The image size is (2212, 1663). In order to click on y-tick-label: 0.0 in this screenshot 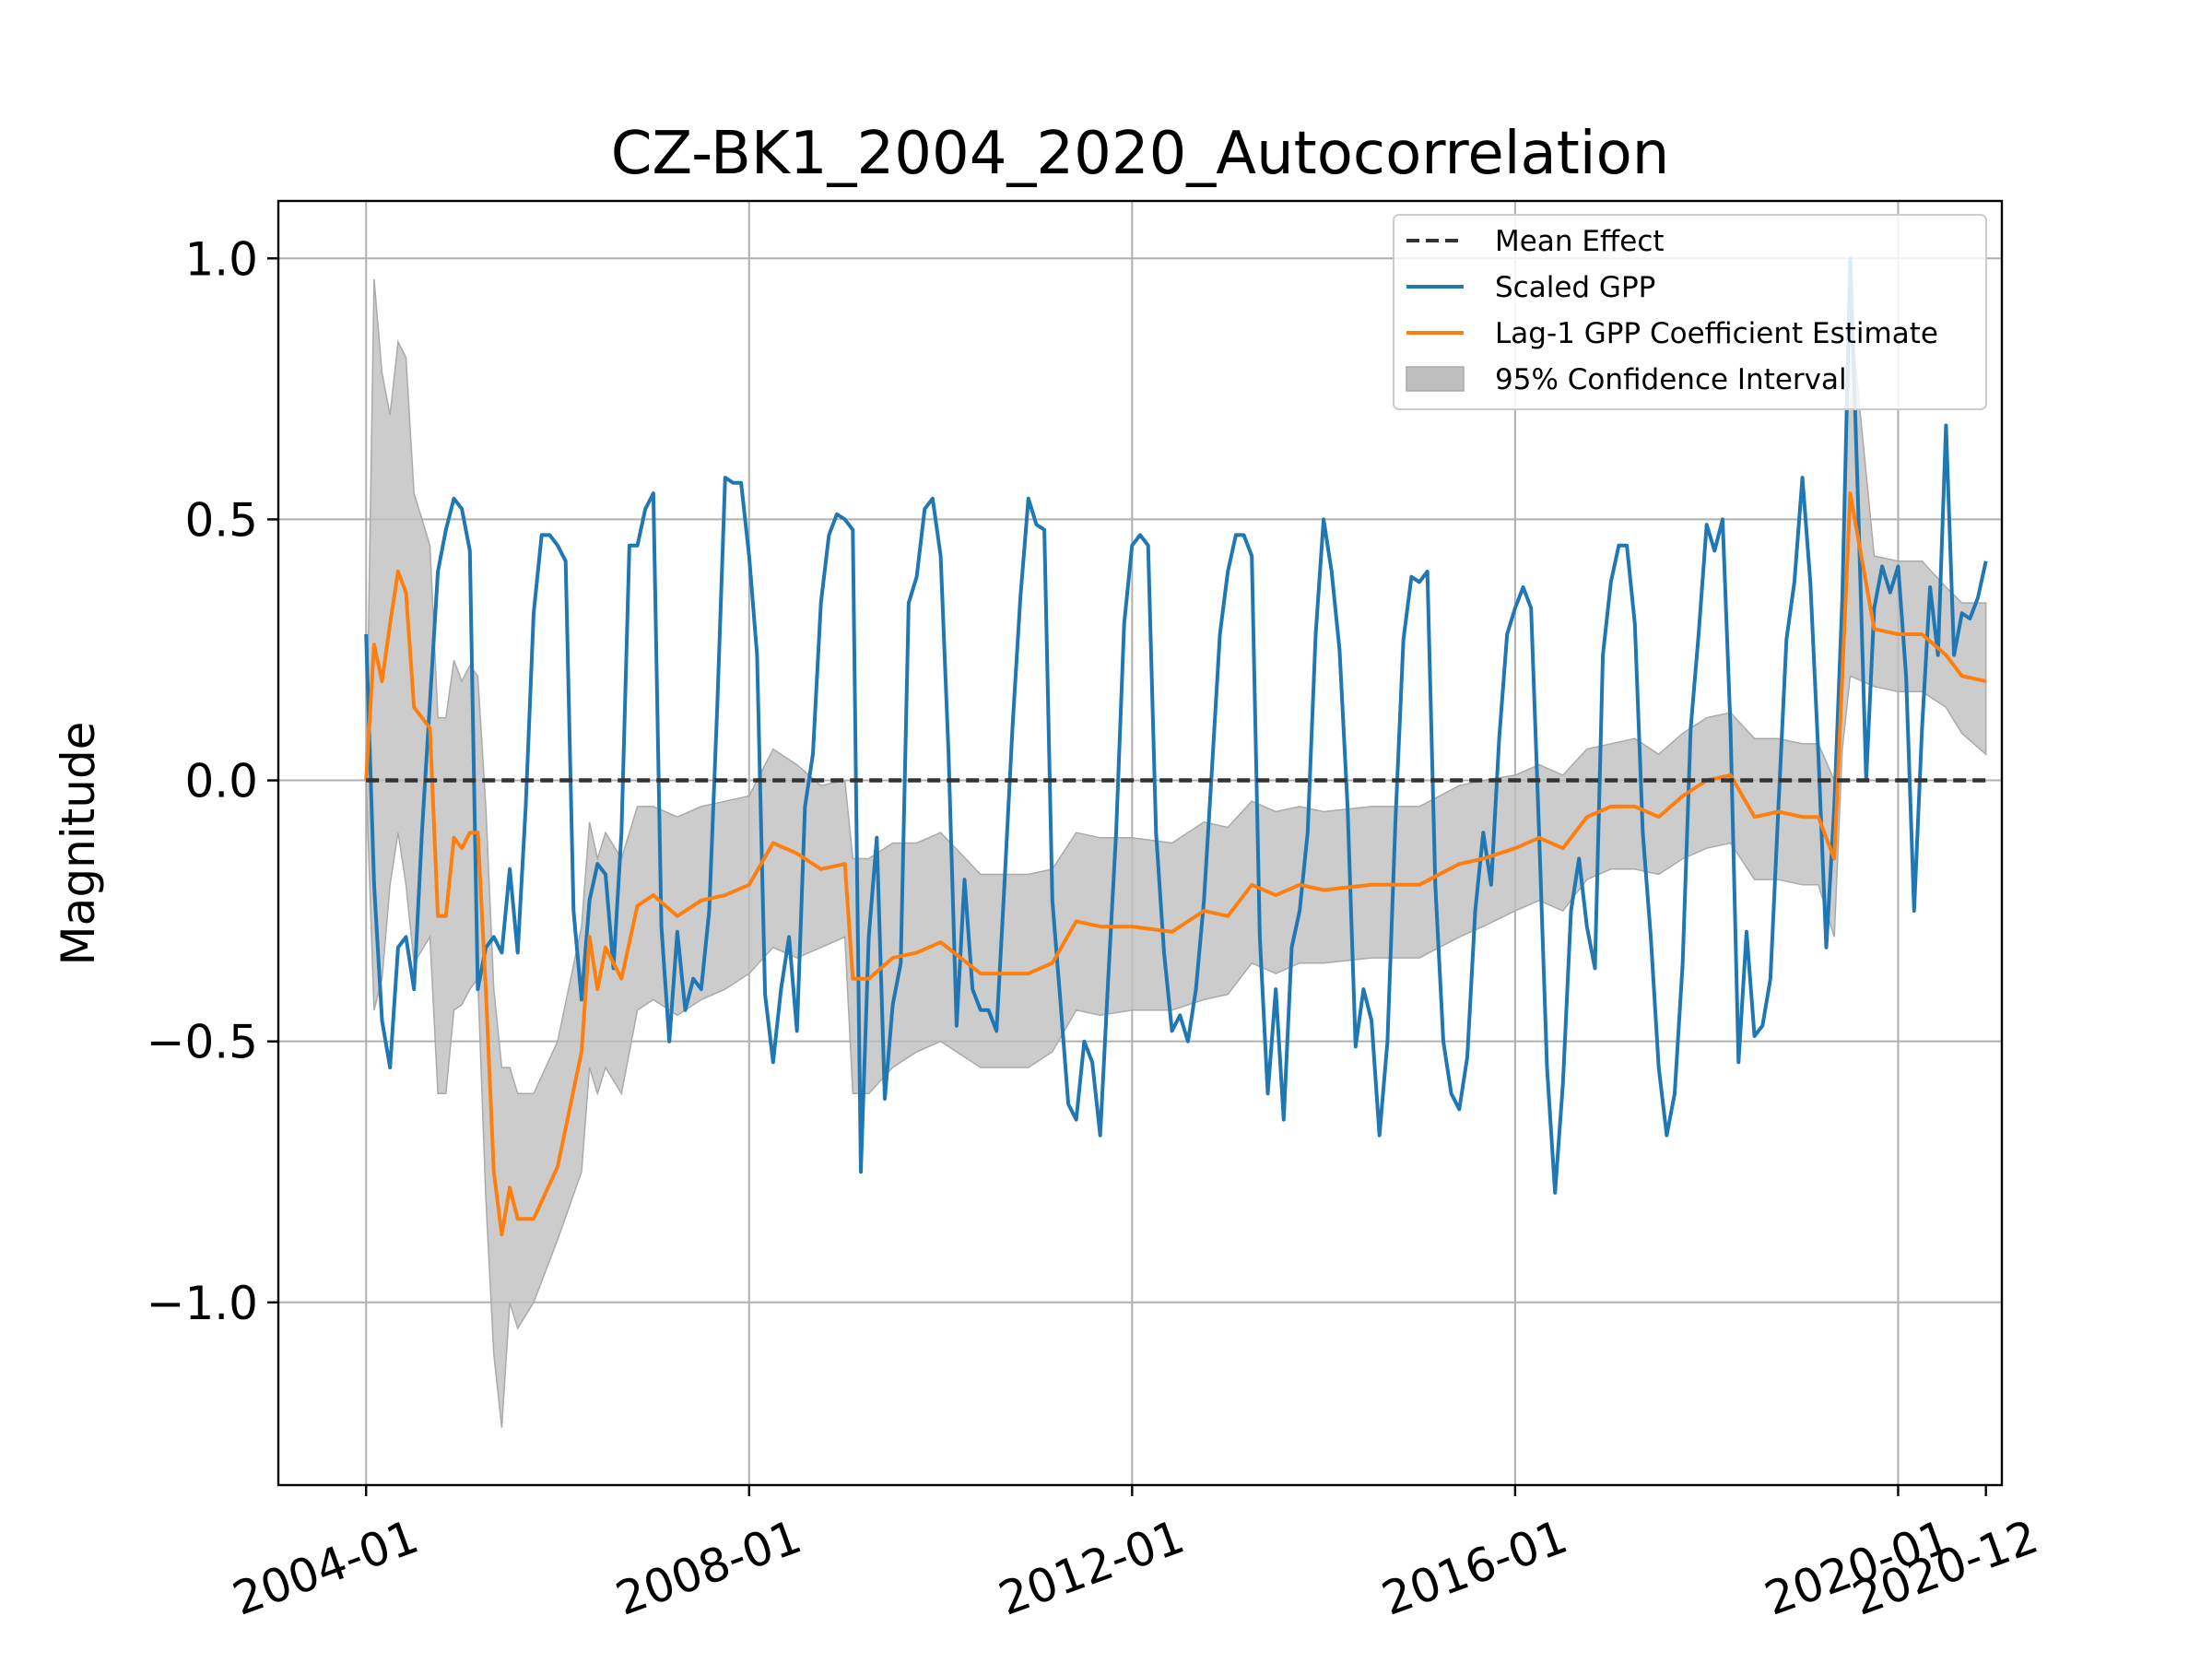, I will do `click(221, 781)`.